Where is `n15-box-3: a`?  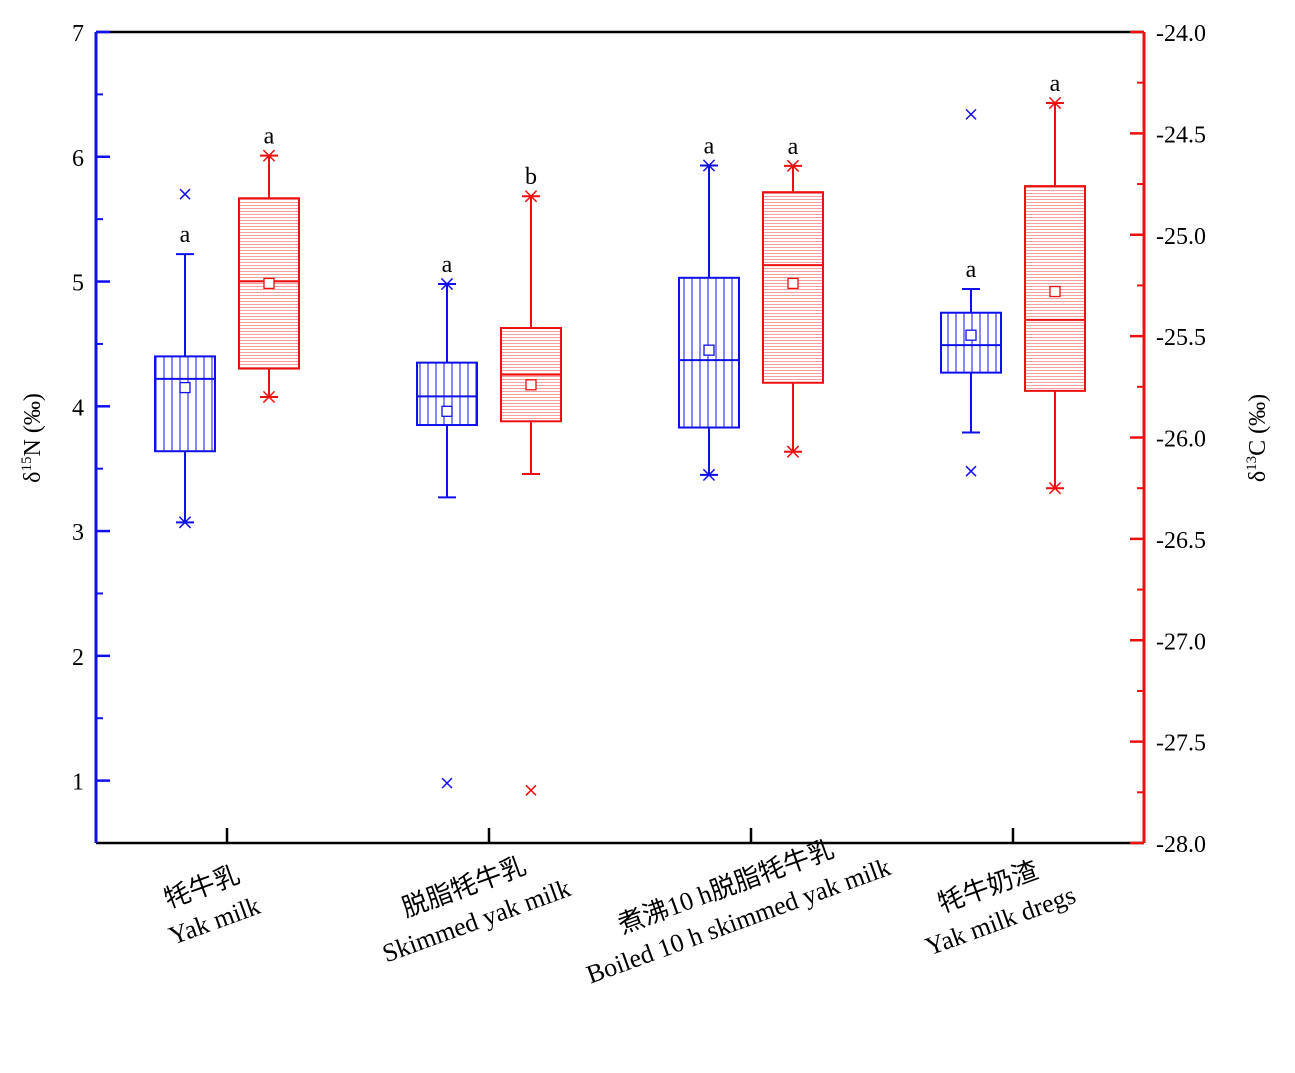
n15-box-3: a is located at coordinates (971, 292).